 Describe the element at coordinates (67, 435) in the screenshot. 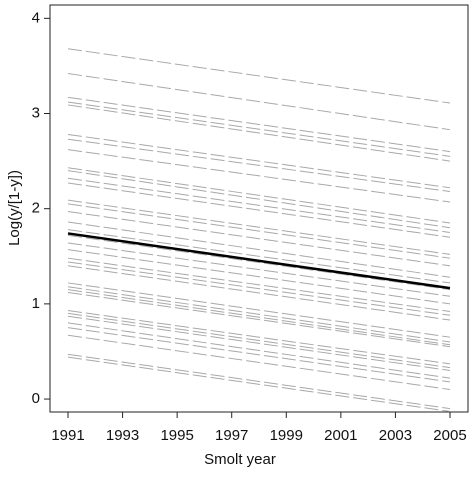

I see `x-tick-label: 1991` at that location.